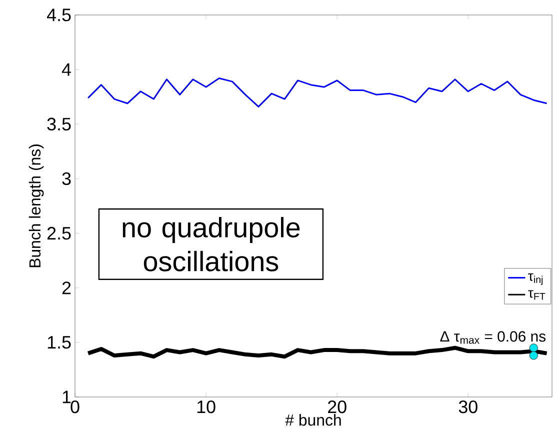 Image resolution: width=554 pixels, height=445 pixels. What do you see at coordinates (59, 124) in the screenshot?
I see `y-tick-label: 3.5` at bounding box center [59, 124].